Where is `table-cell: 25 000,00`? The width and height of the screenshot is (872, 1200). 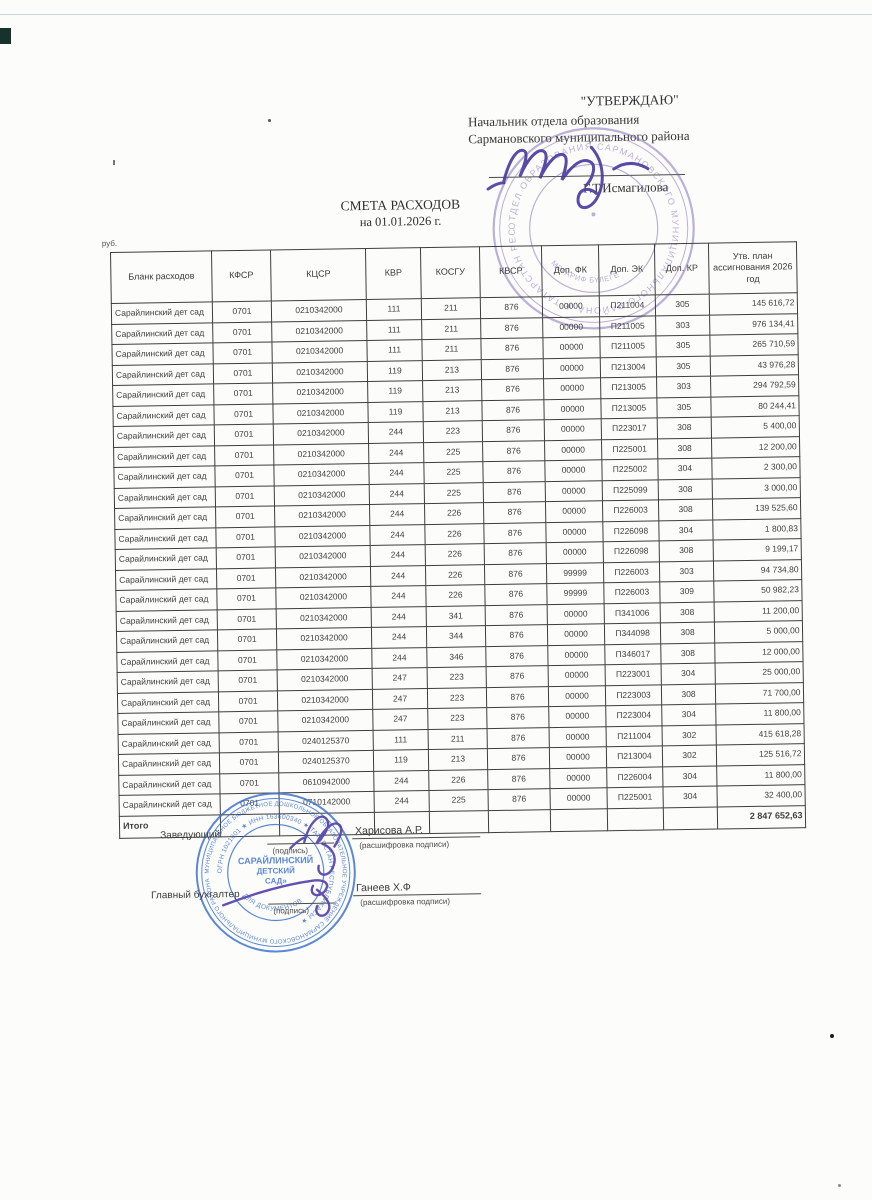
table-cell: 25 000,00 is located at coordinates (759, 672).